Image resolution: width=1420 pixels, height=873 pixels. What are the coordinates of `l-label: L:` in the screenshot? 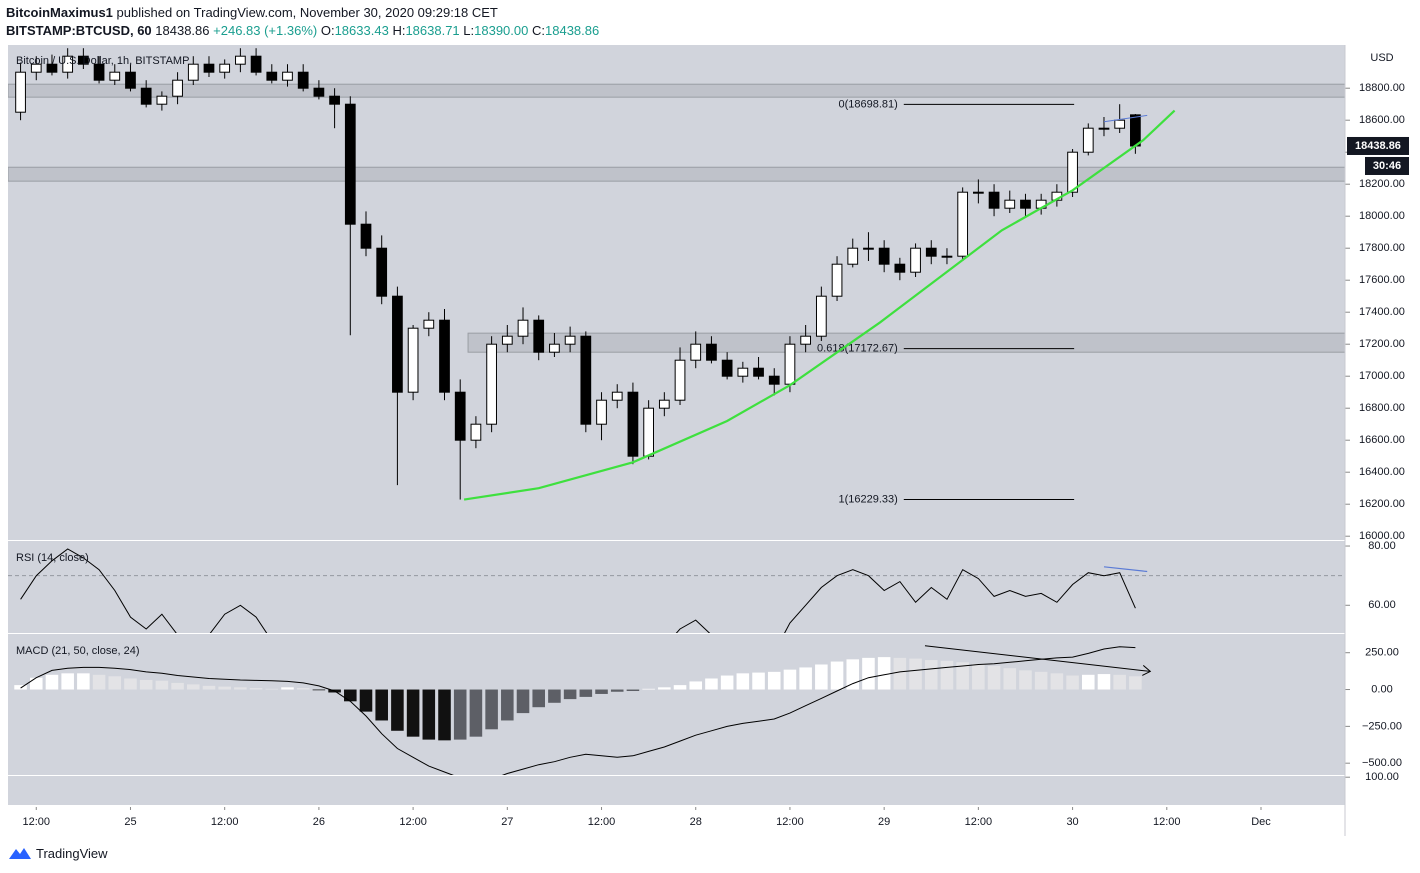 It's located at (469, 30).